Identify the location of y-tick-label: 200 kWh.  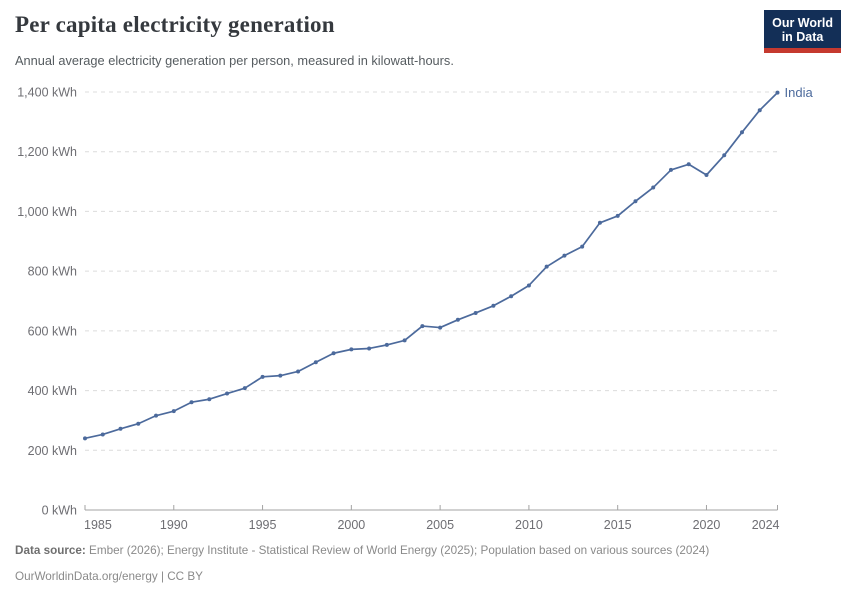
(52, 451).